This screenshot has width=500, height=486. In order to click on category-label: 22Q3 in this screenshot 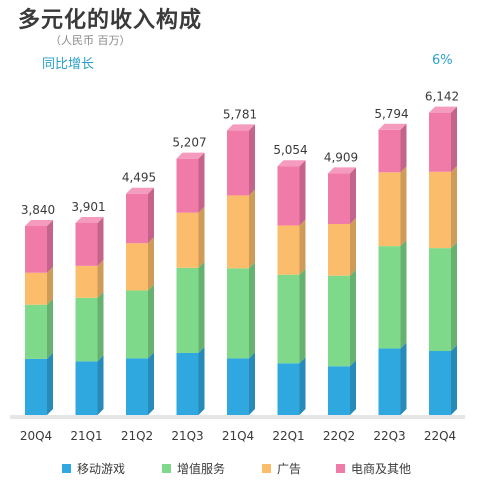, I will do `click(389, 436)`.